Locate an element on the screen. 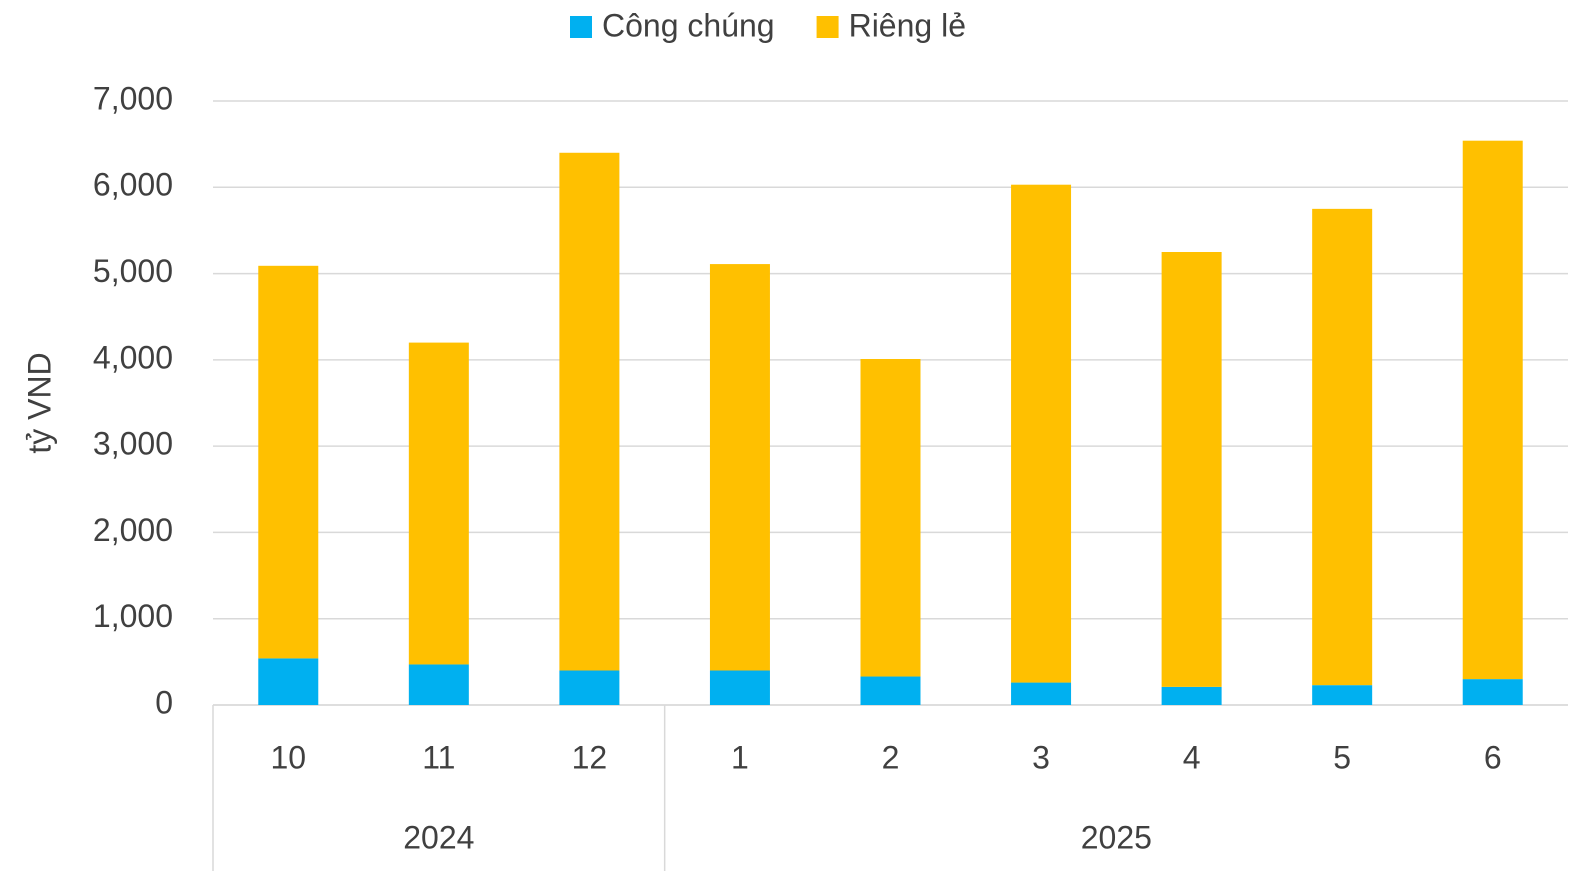  y-tick-label: 1,000 is located at coordinates (133, 616).